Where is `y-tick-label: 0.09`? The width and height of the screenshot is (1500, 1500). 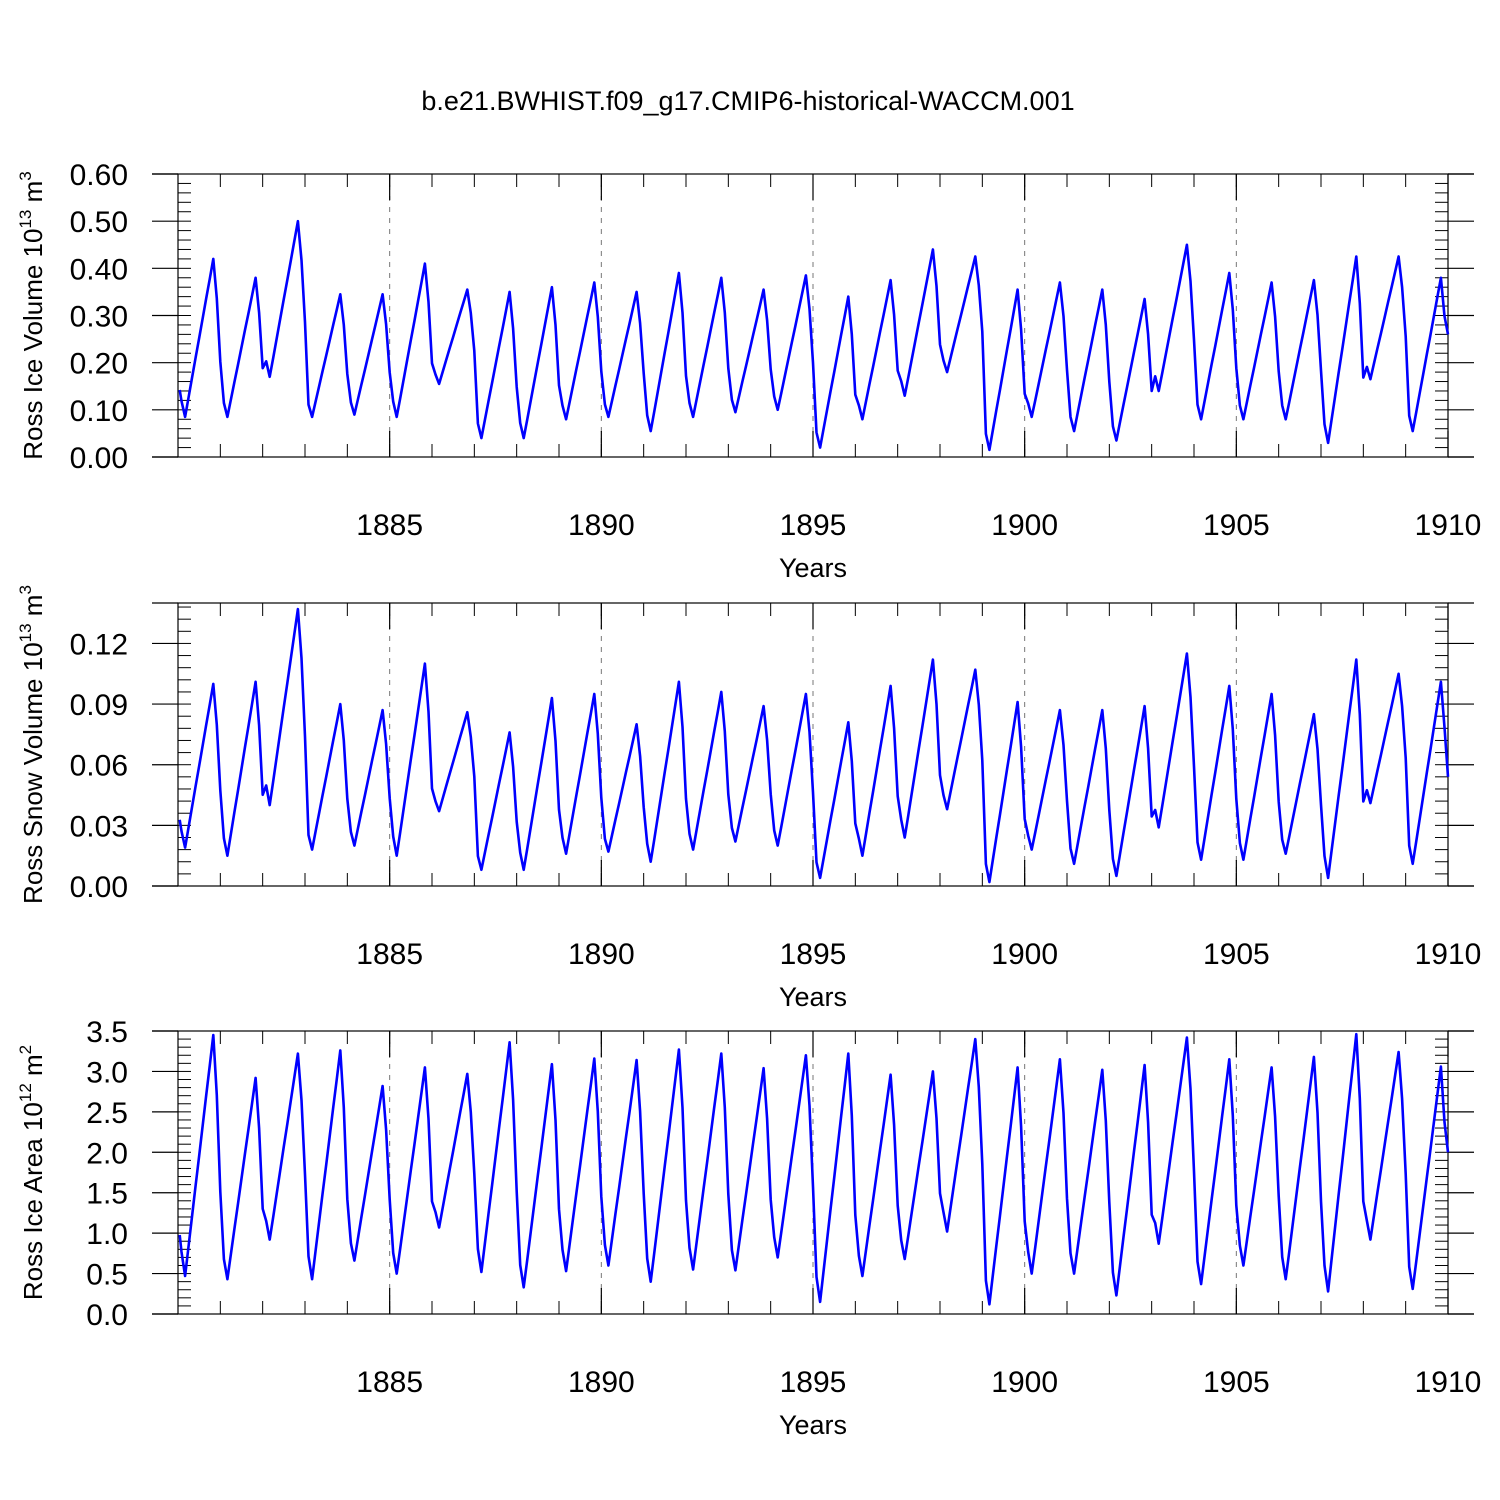
y-tick-label: 0.09 is located at coordinates (99, 705).